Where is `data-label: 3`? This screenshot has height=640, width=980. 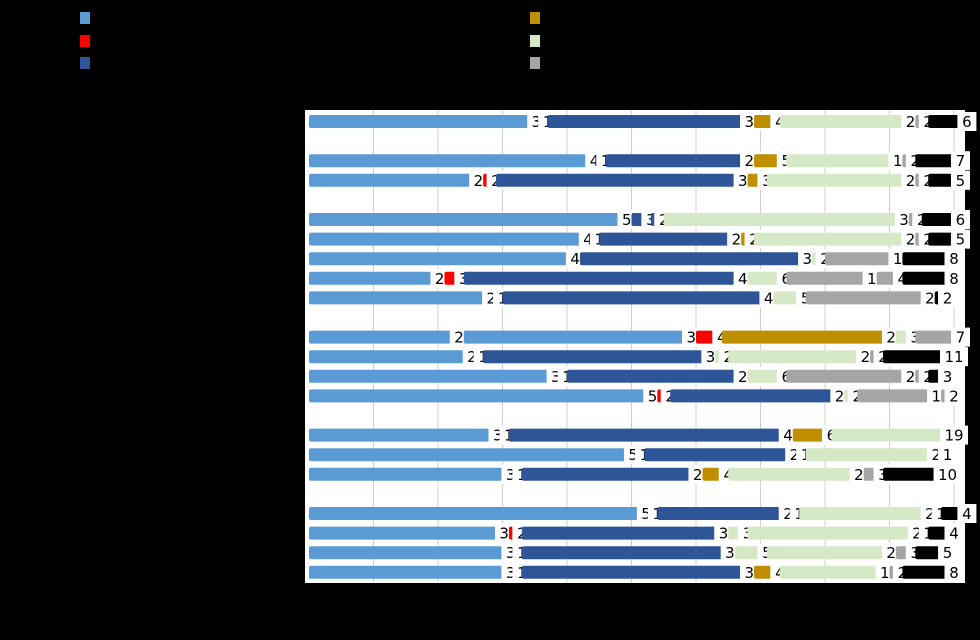 data-label: 3 is located at coordinates (948, 377).